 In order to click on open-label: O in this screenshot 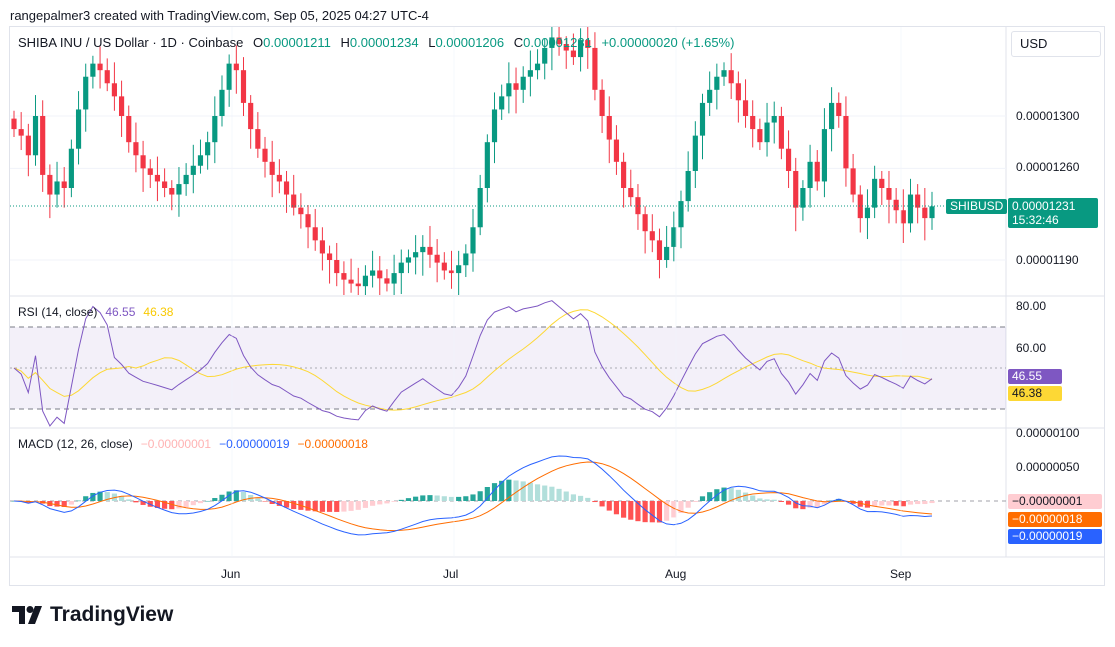, I will do `click(258, 42)`.